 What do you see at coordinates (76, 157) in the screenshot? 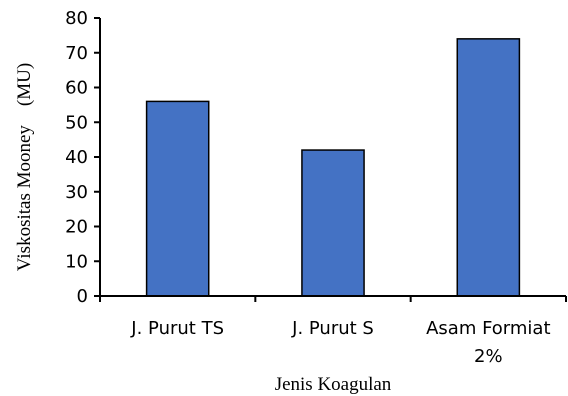
I see `y-tick-label: 40` at bounding box center [76, 157].